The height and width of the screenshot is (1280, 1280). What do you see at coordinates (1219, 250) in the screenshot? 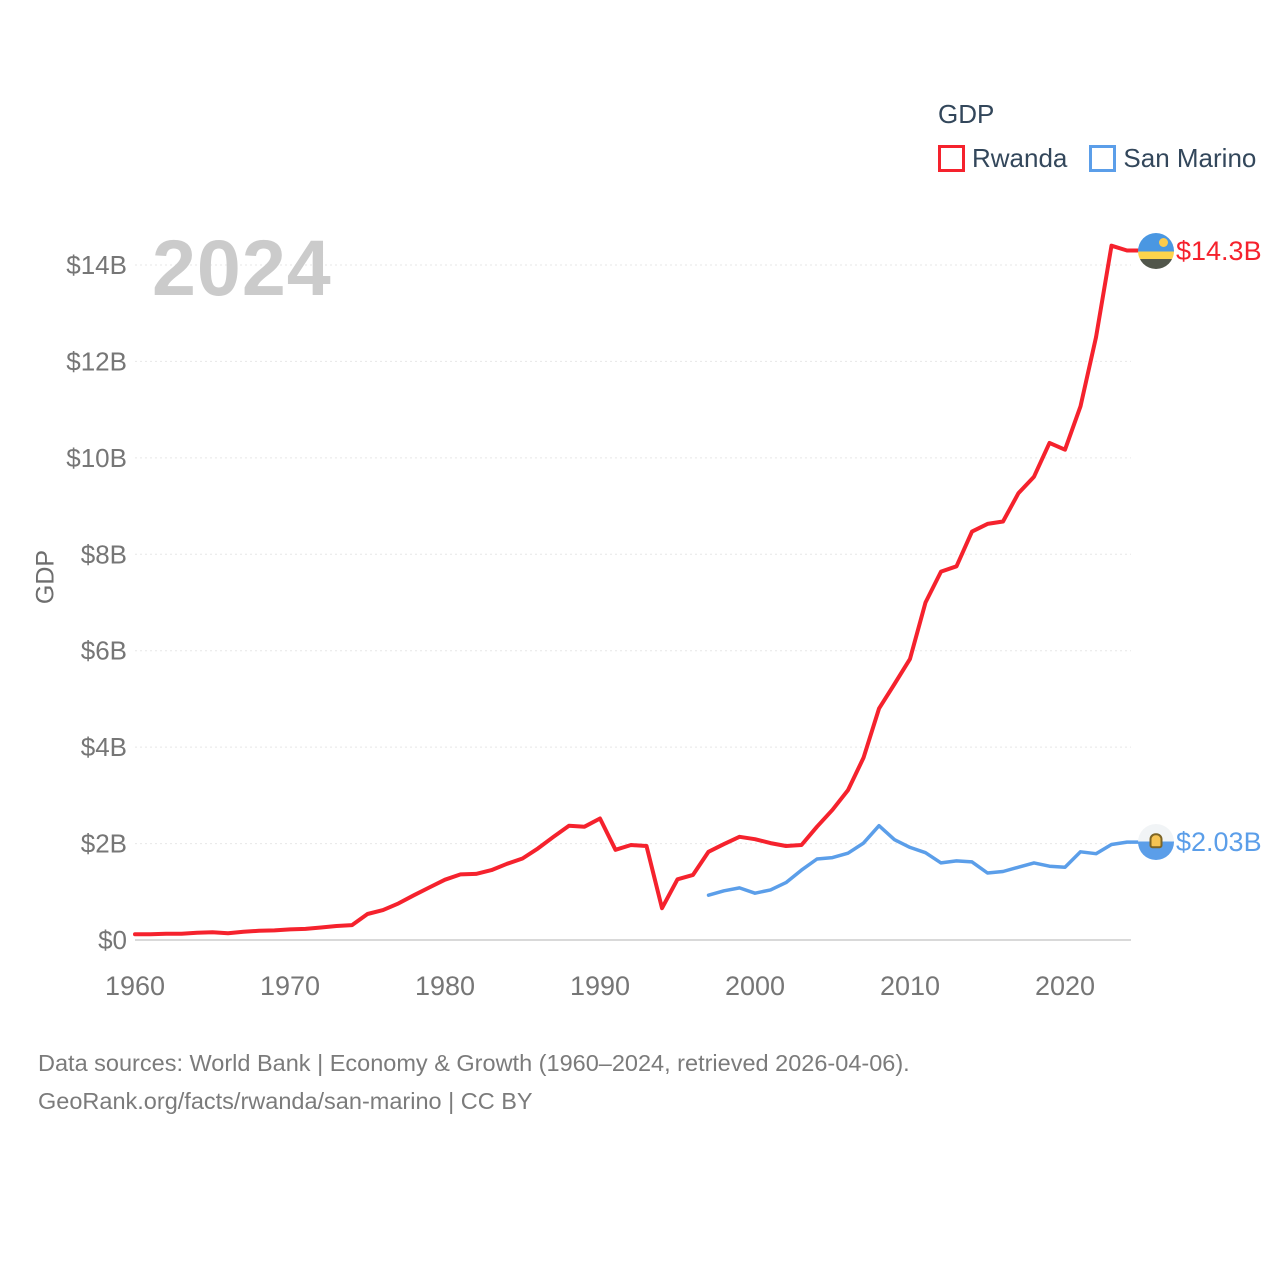
I see `rwanda-end-value: $14.3B` at bounding box center [1219, 250].